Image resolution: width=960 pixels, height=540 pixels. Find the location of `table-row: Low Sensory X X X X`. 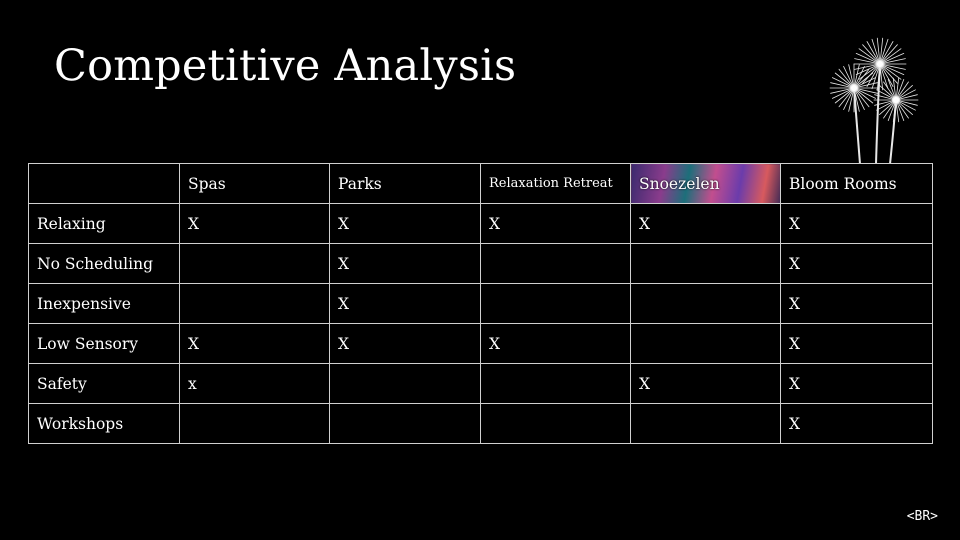

table-row: Low Sensory X X X X is located at coordinates (480, 343).